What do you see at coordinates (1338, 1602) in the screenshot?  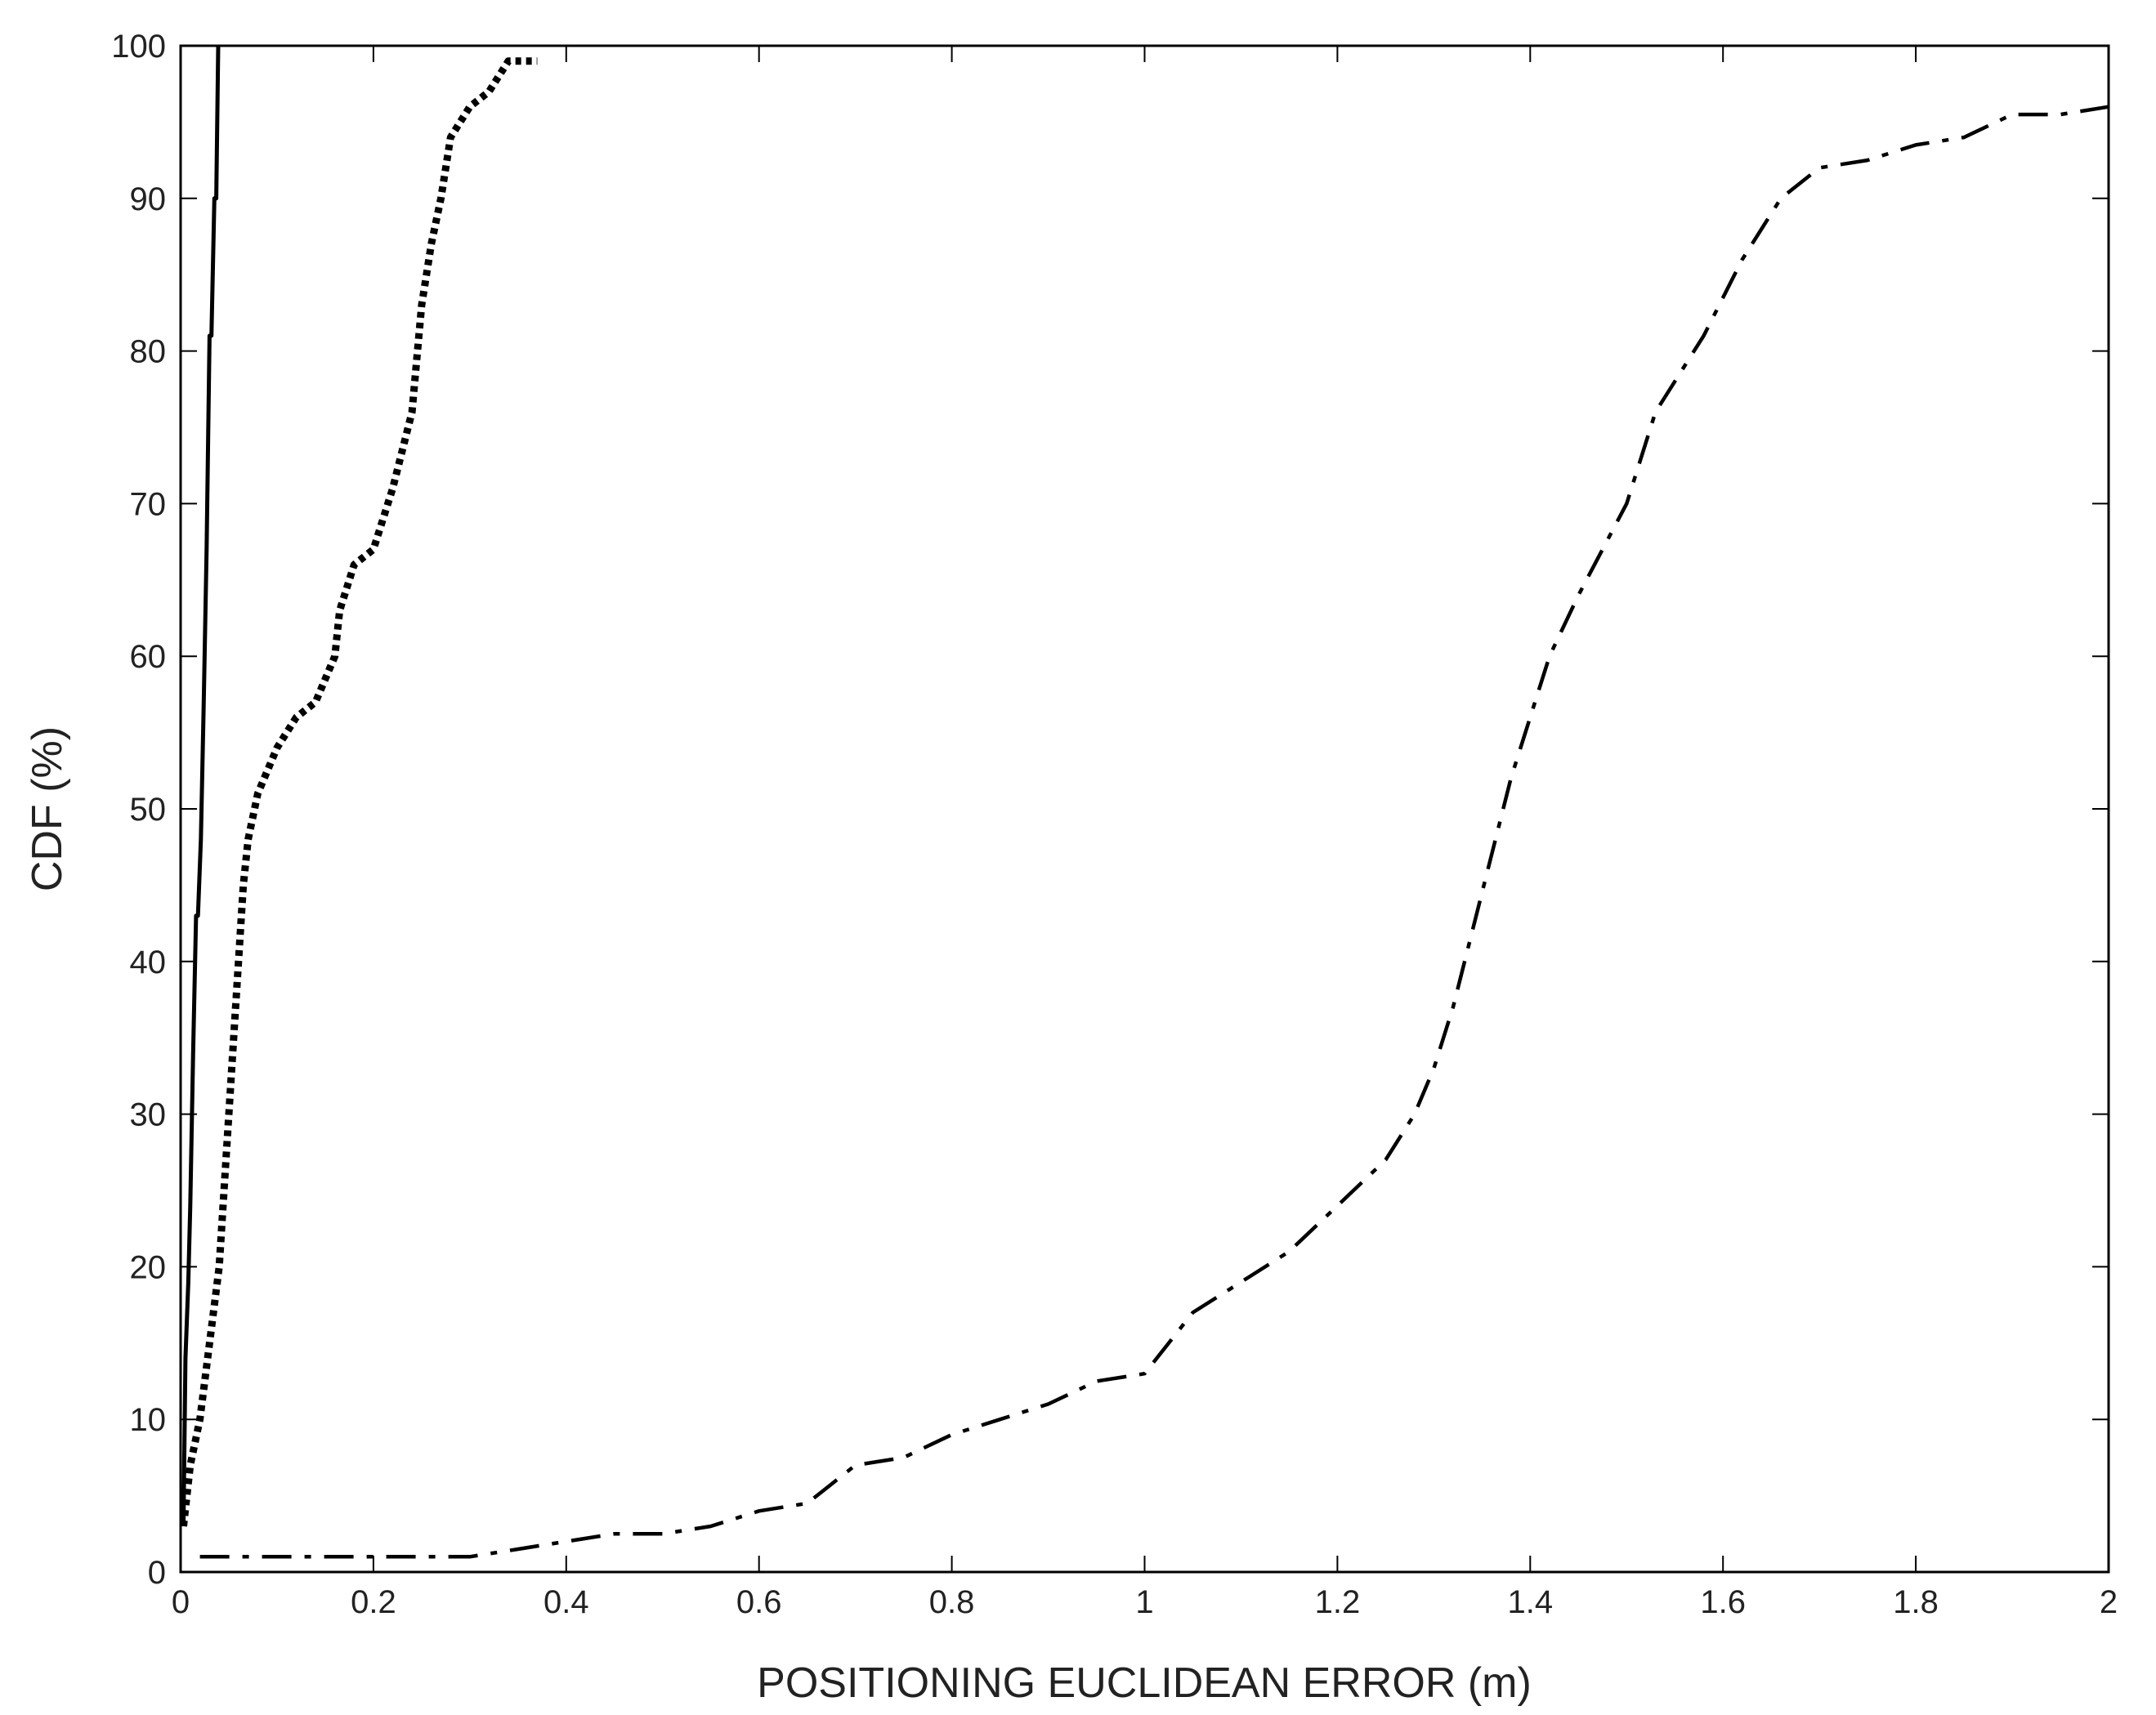 I see `x-tick-label: 1.2` at bounding box center [1338, 1602].